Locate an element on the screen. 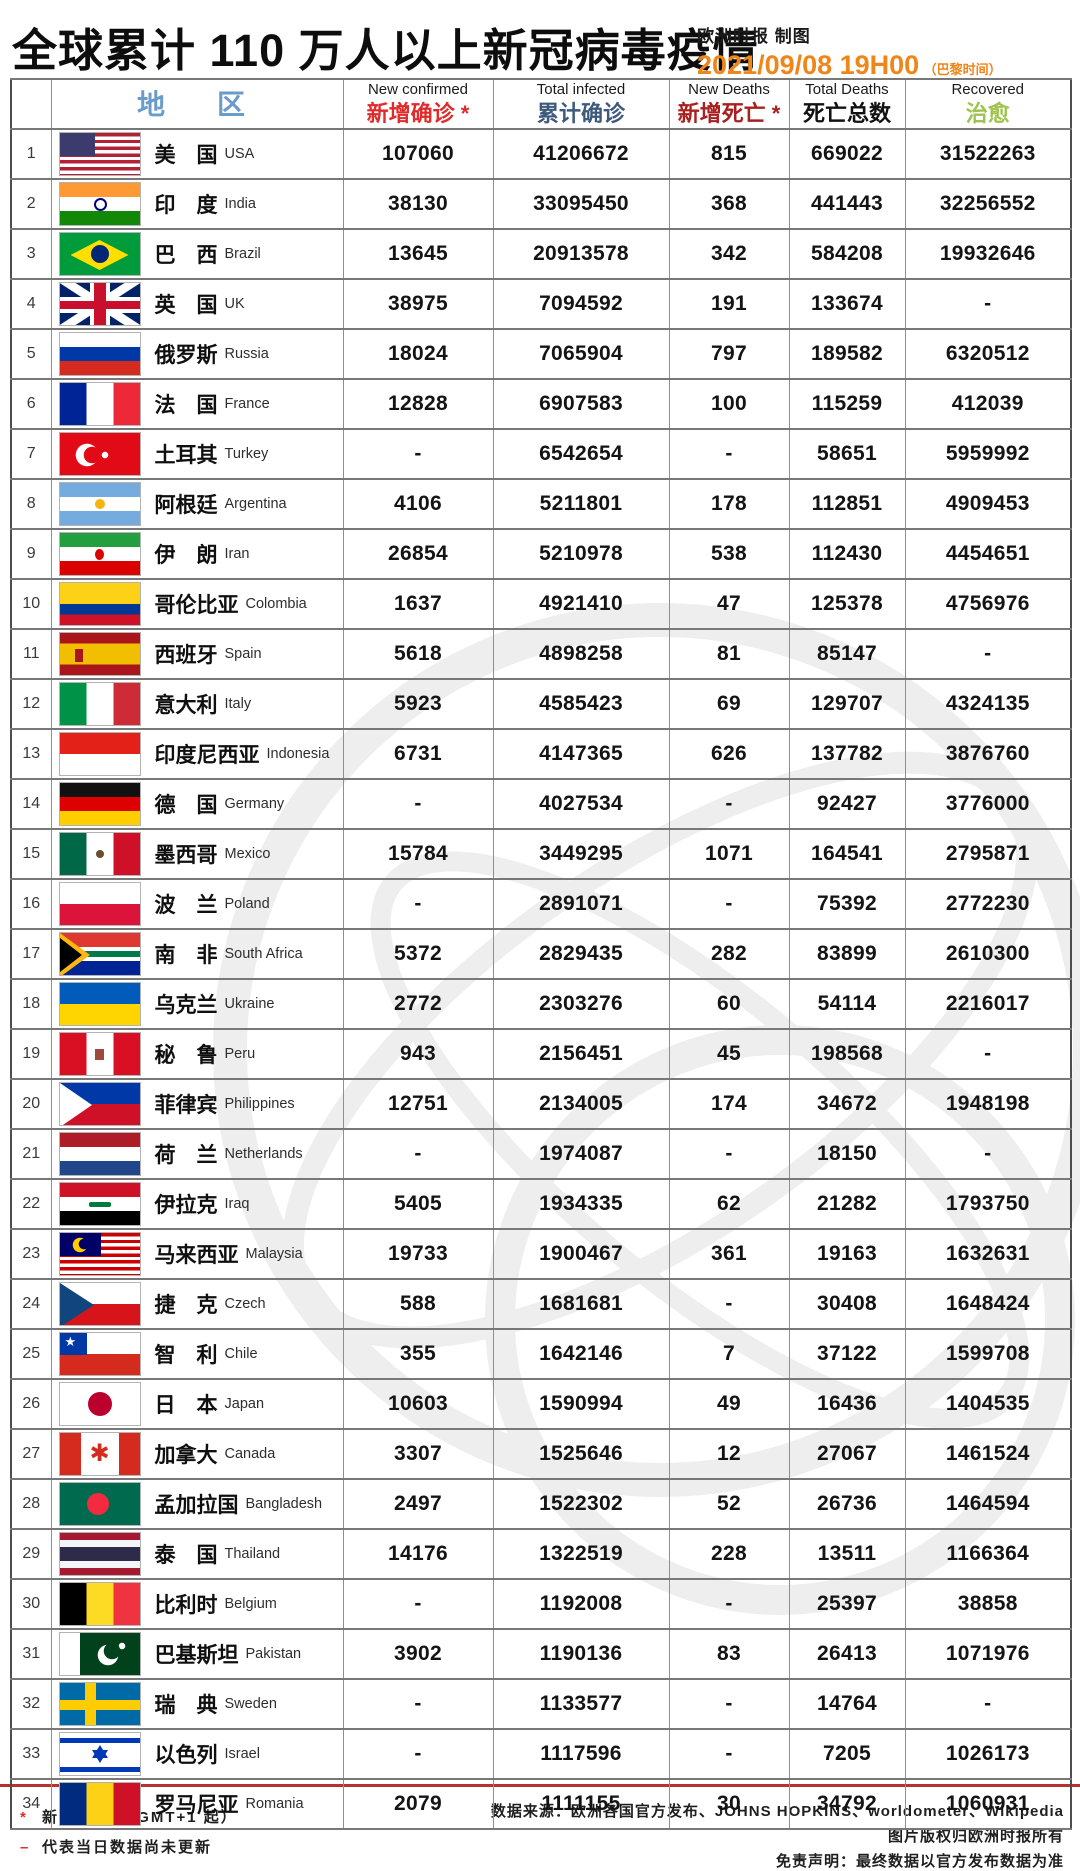 This screenshot has height=1871, width=1080. country-name-en: Bangladesh is located at coordinates (284, 1504).